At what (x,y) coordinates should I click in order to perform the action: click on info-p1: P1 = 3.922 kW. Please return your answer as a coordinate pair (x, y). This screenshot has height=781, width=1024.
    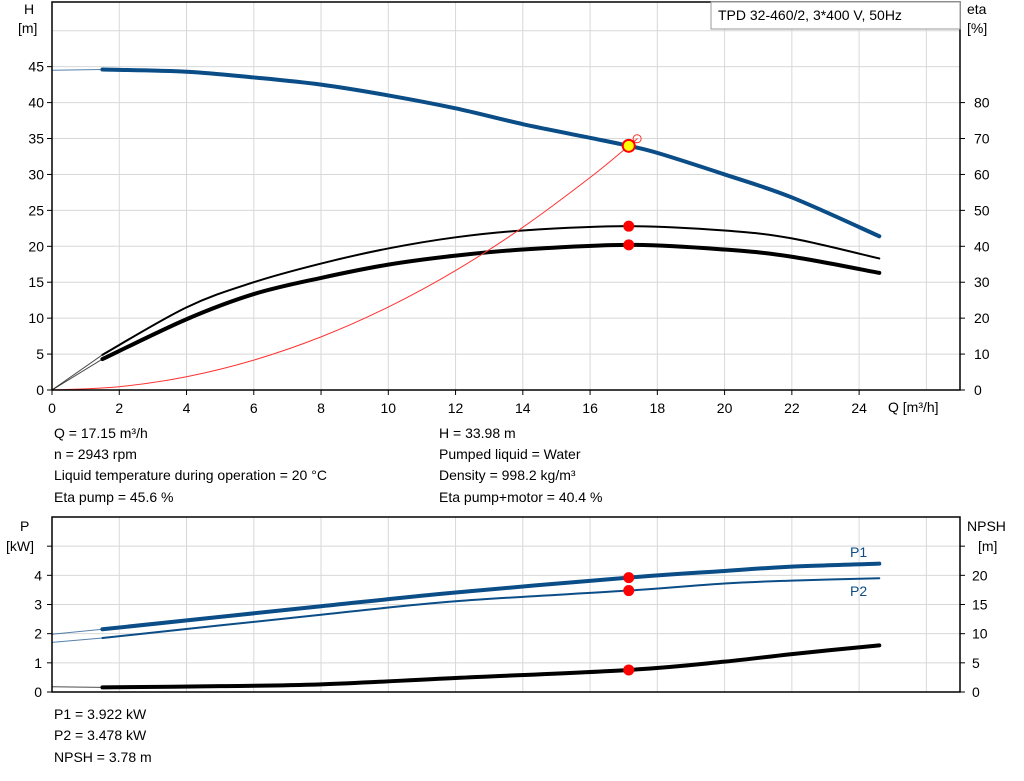
    Looking at the image, I should click on (100, 714).